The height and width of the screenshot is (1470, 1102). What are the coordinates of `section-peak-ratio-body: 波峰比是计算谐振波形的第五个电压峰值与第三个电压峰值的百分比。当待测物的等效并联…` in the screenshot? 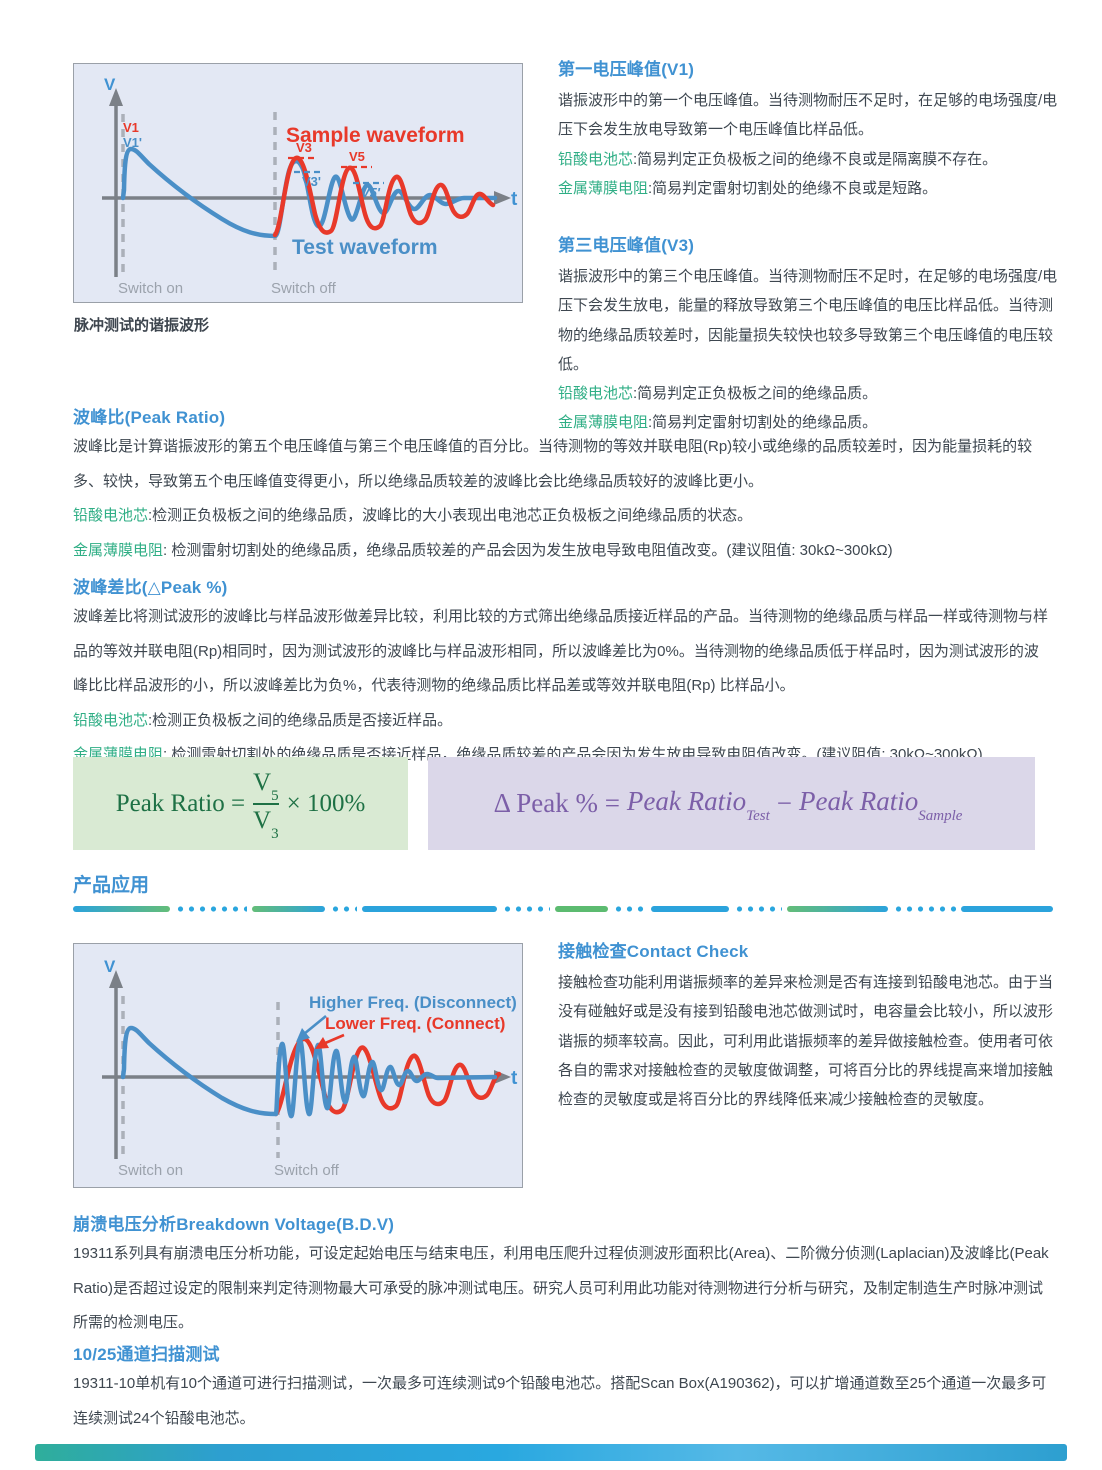 It's located at (553, 464).